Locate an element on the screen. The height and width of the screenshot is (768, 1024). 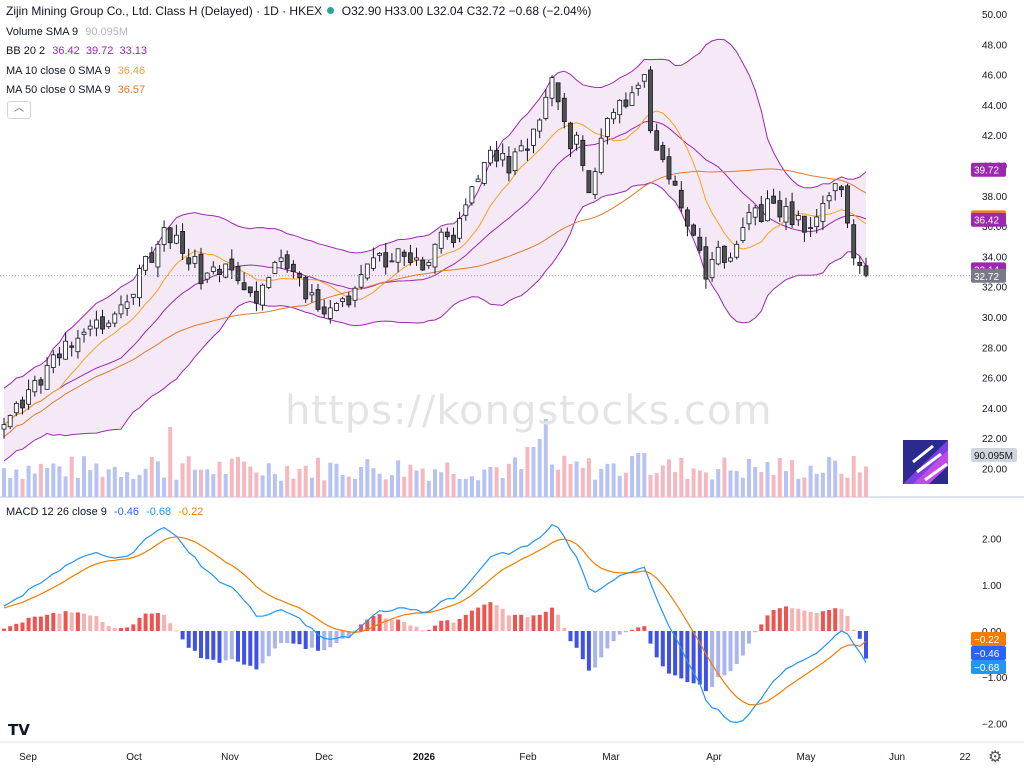
volume-legend-value: 90.095M is located at coordinates (107, 32).